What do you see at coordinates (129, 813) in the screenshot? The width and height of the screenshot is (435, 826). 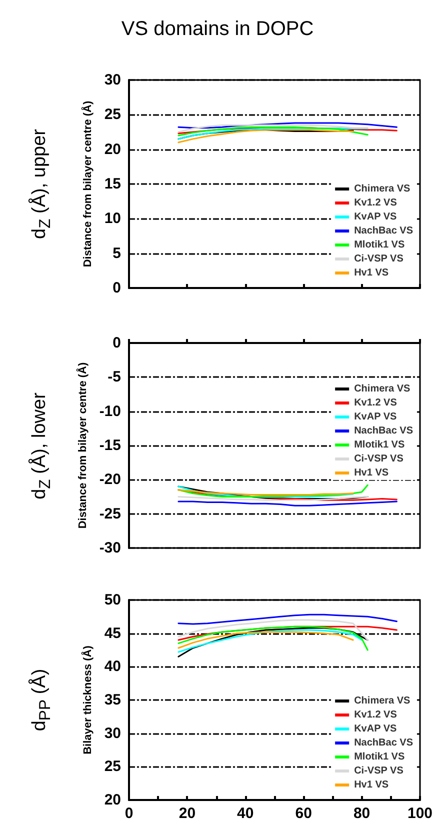 I see `x-tick-label: 0` at bounding box center [129, 813].